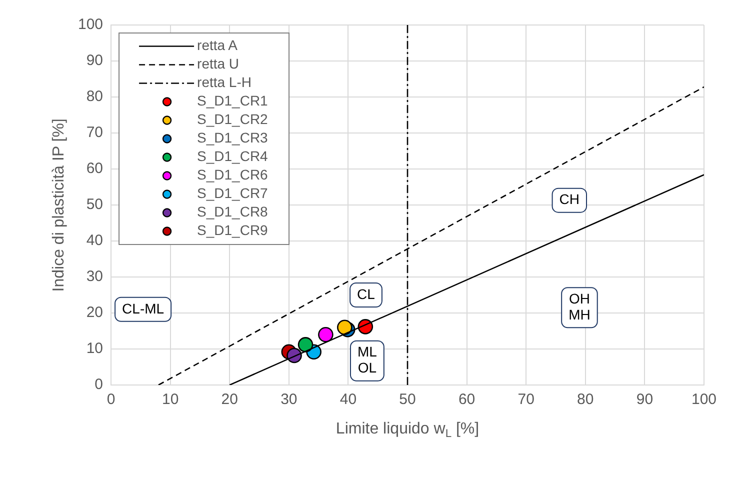 This screenshot has height=483, width=736. Describe the element at coordinates (99, 385) in the screenshot. I see `y-tick-label: 0` at that location.